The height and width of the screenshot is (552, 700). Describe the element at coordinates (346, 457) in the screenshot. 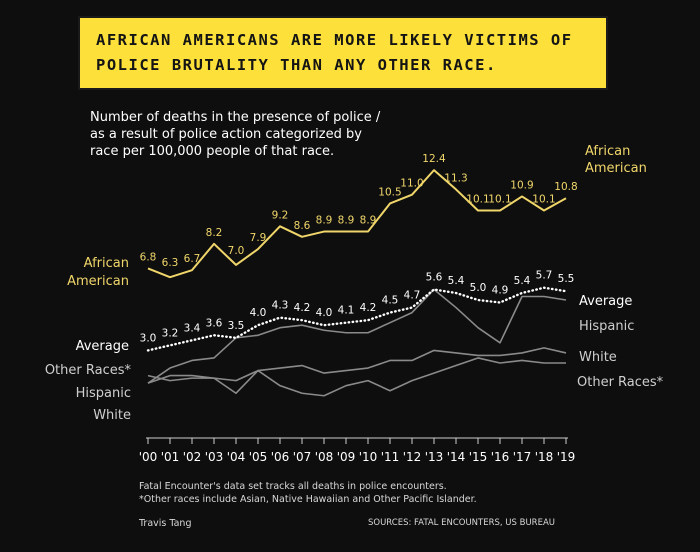

I see `x-tick-label-9: '09` at that location.